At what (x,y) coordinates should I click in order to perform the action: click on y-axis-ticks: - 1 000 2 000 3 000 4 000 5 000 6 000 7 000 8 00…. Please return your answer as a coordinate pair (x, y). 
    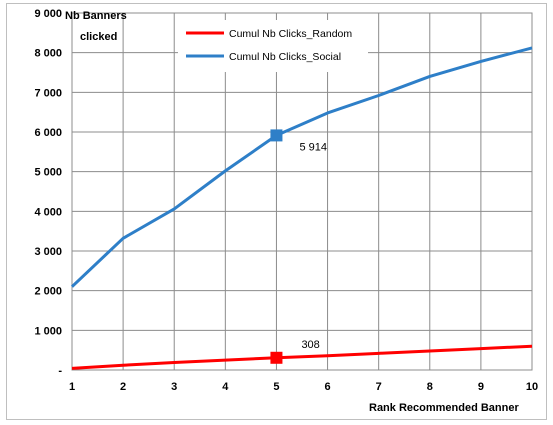
    Looking at the image, I should click on (48, 192).